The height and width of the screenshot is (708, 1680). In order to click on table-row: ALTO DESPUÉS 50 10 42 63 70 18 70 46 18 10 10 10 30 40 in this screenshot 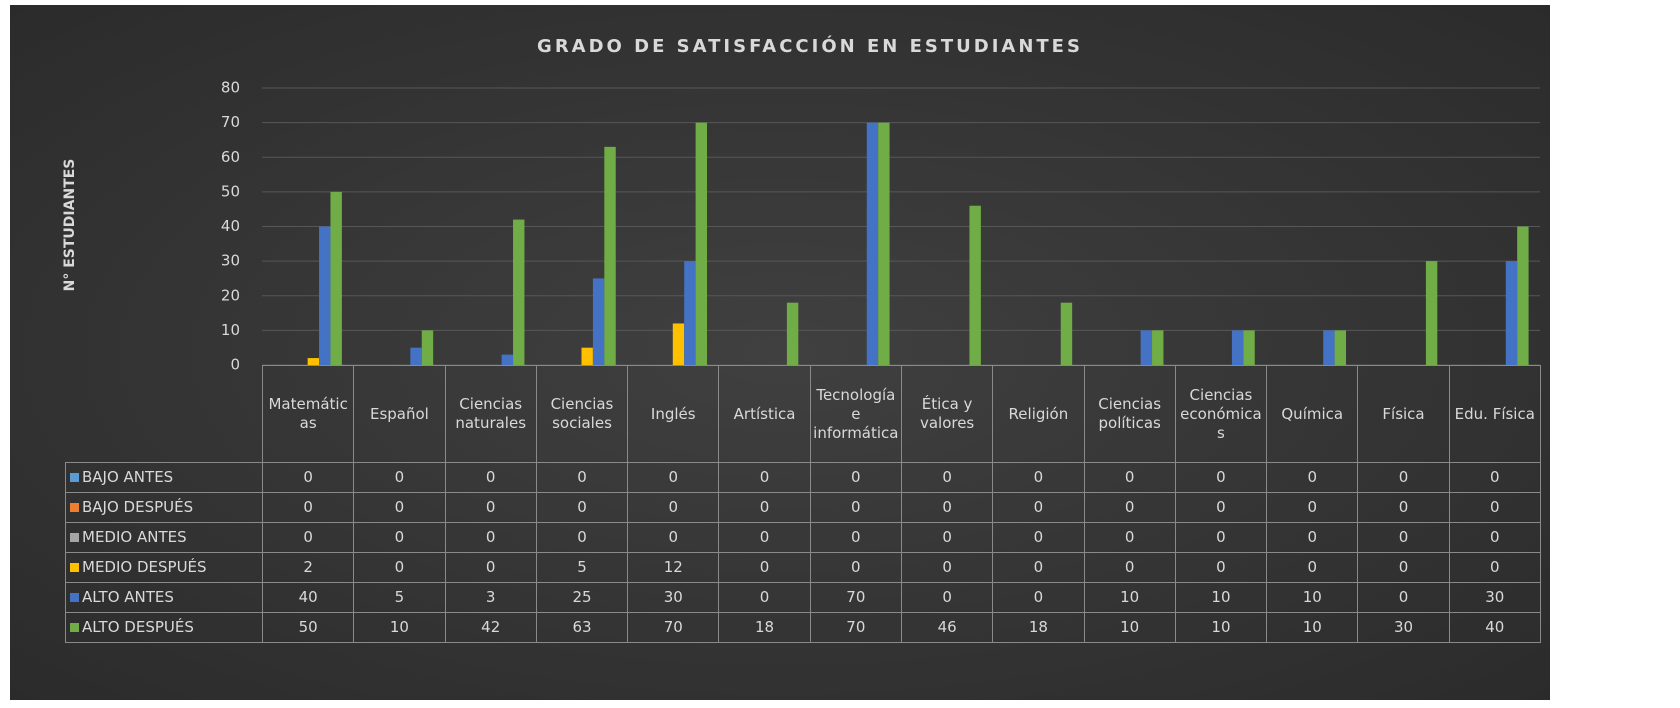, I will do `click(803, 627)`.